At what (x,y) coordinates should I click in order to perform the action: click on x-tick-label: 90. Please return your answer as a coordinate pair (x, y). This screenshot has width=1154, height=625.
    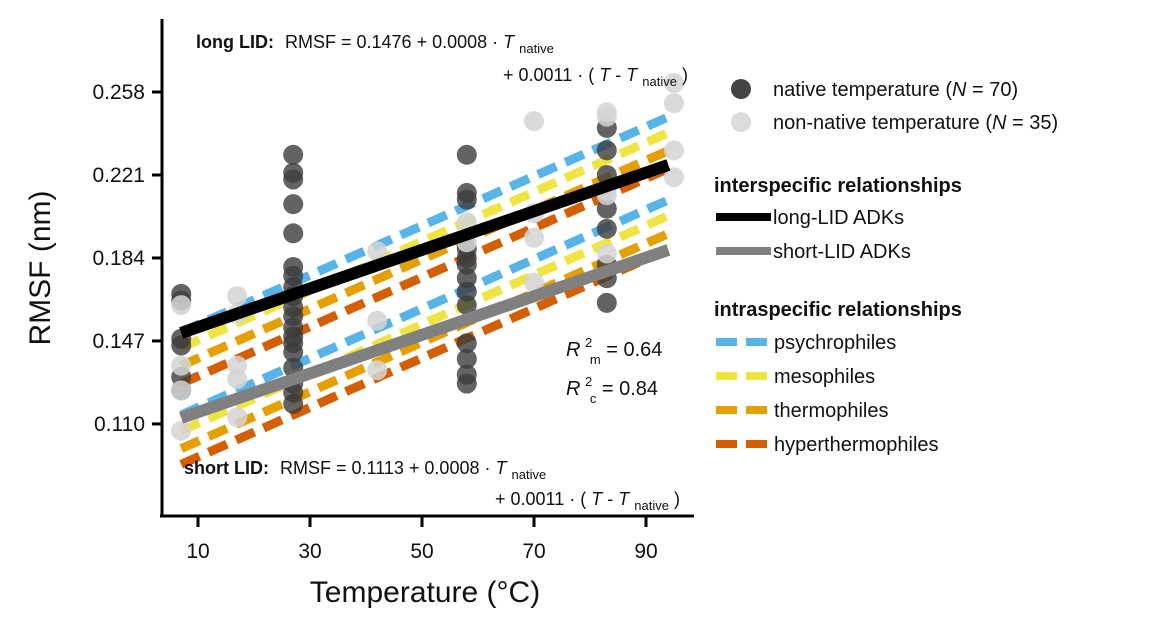
    Looking at the image, I should click on (645, 551).